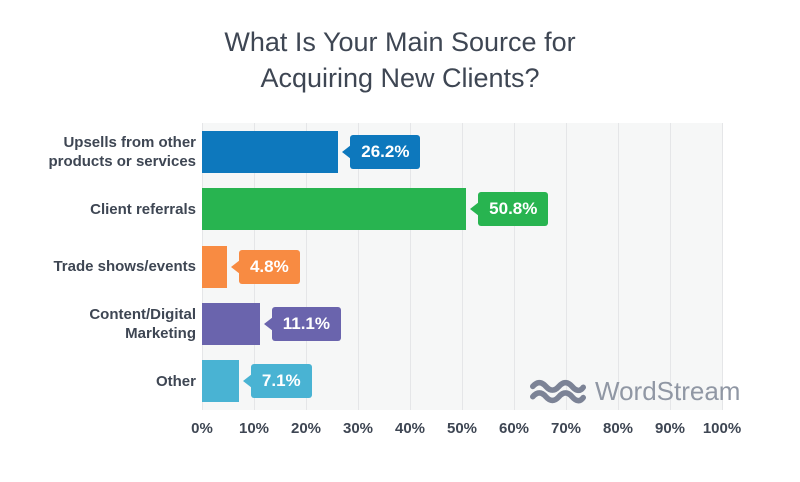  What do you see at coordinates (142, 323) in the screenshot?
I see `category-label: Content/Digital Marketing` at bounding box center [142, 323].